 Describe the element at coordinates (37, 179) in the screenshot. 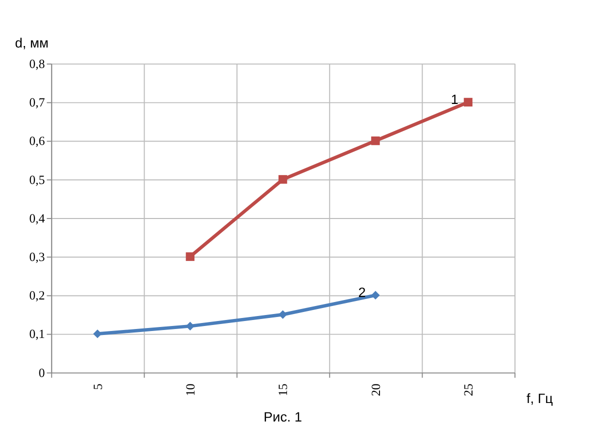

I see `y-tick-label: 0,5` at that location.